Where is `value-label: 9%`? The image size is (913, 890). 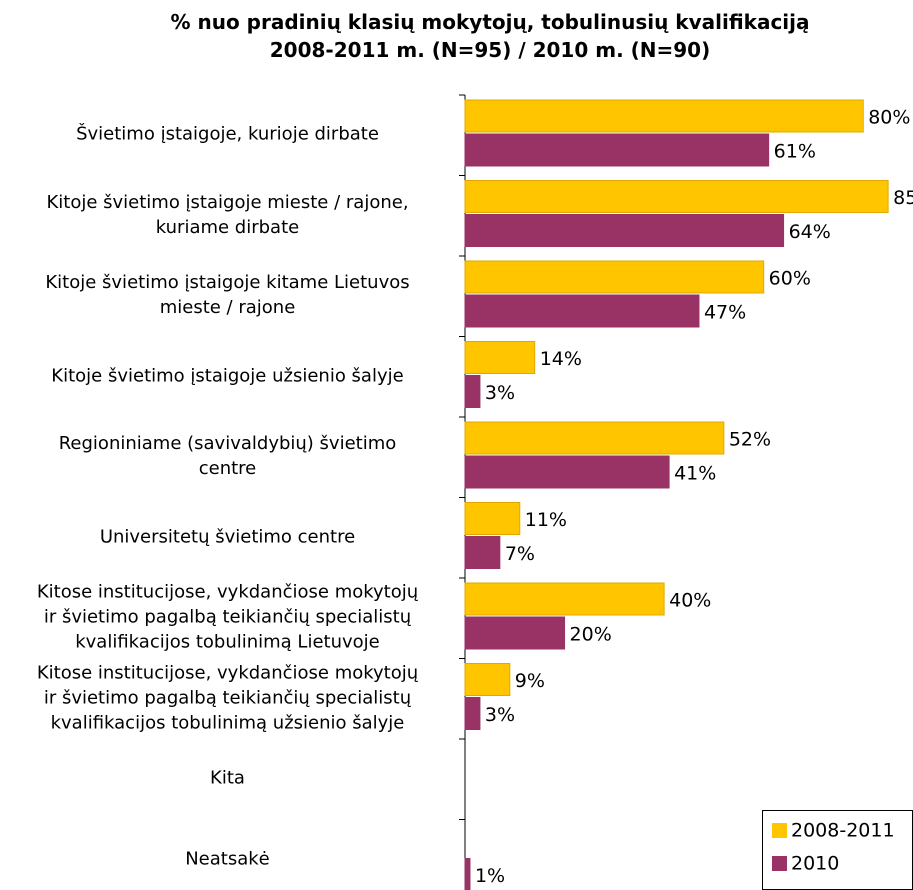
value-label: 9% is located at coordinates (530, 681).